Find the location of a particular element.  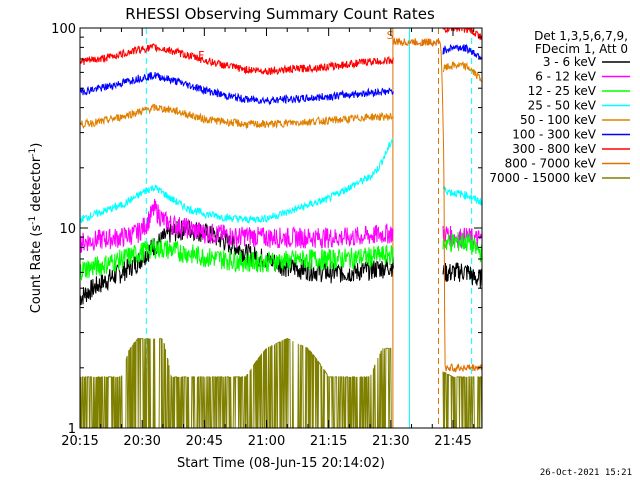

legend-label: 800 - 7000 keV is located at coordinates (551, 164).